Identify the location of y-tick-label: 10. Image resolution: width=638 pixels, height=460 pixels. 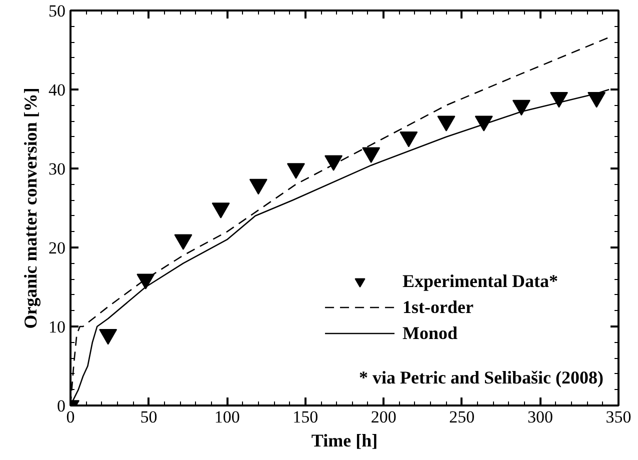
(57, 327).